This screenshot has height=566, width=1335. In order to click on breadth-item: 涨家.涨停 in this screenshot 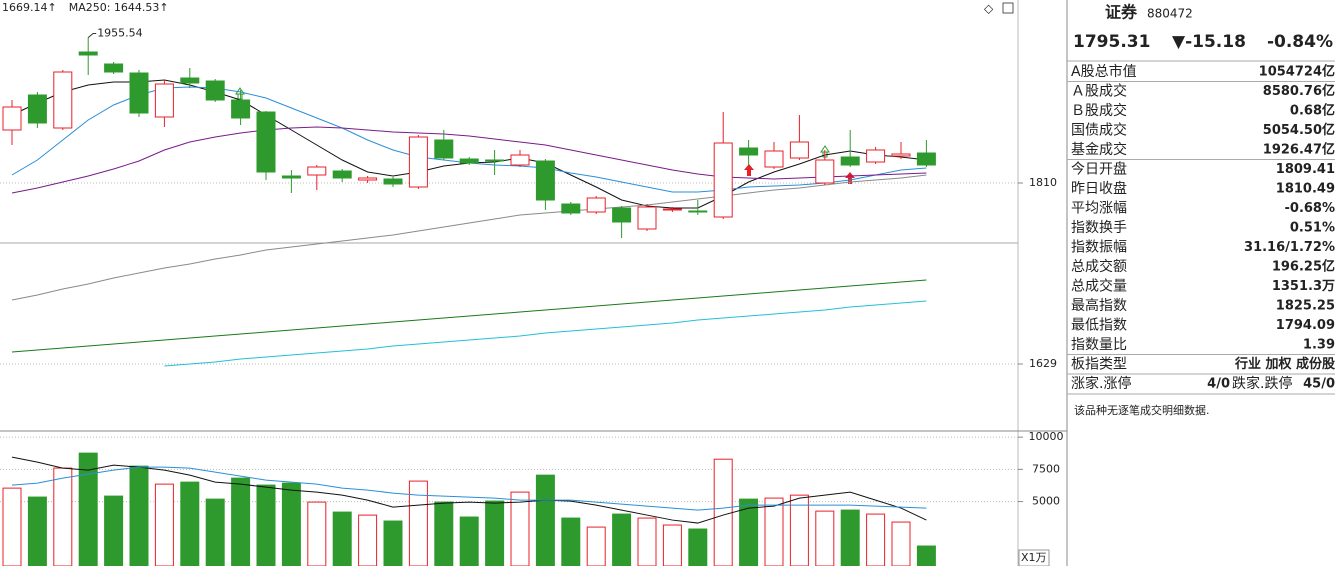, I will do `click(1101, 383)`.